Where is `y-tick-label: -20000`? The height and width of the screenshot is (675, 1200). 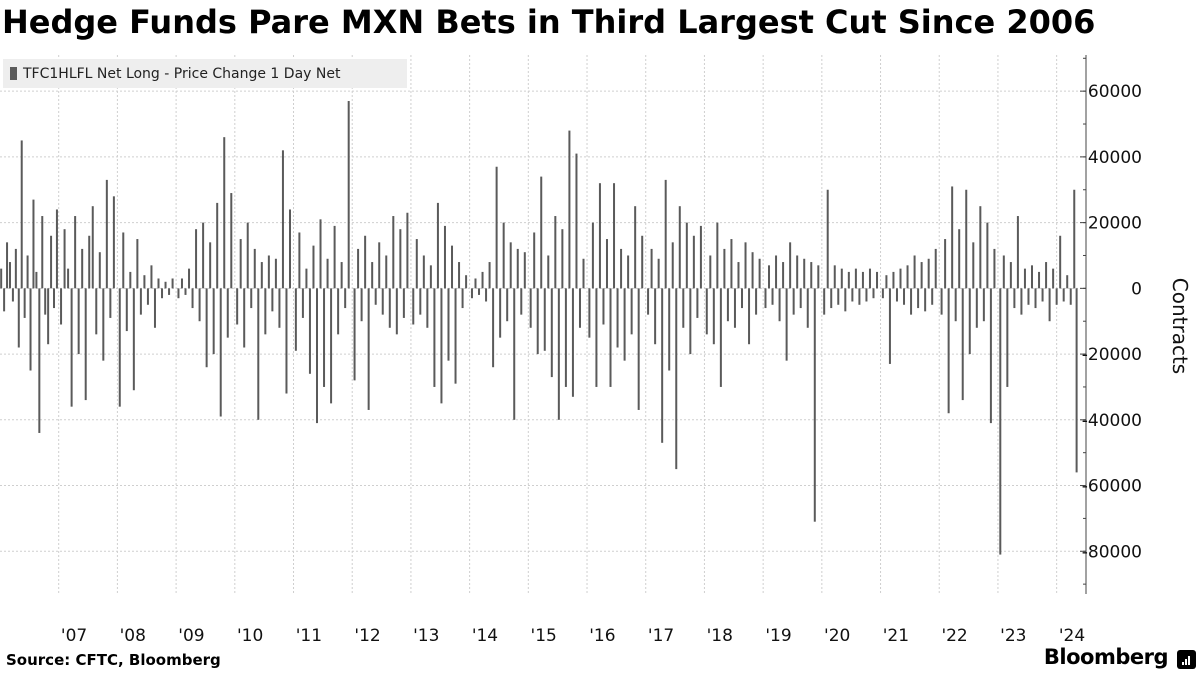
y-tick-label: -20000 is located at coordinates (1112, 355).